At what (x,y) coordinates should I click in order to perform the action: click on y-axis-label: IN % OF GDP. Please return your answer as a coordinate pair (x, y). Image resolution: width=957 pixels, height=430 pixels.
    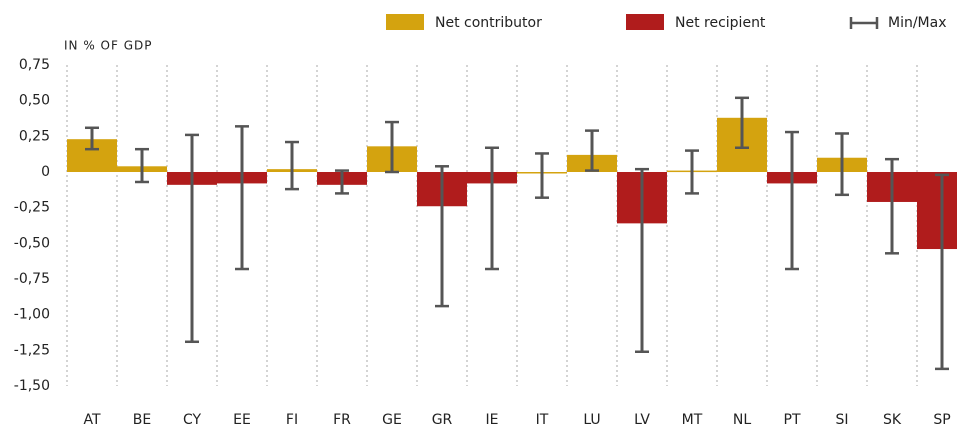
    Looking at the image, I should click on (108, 46).